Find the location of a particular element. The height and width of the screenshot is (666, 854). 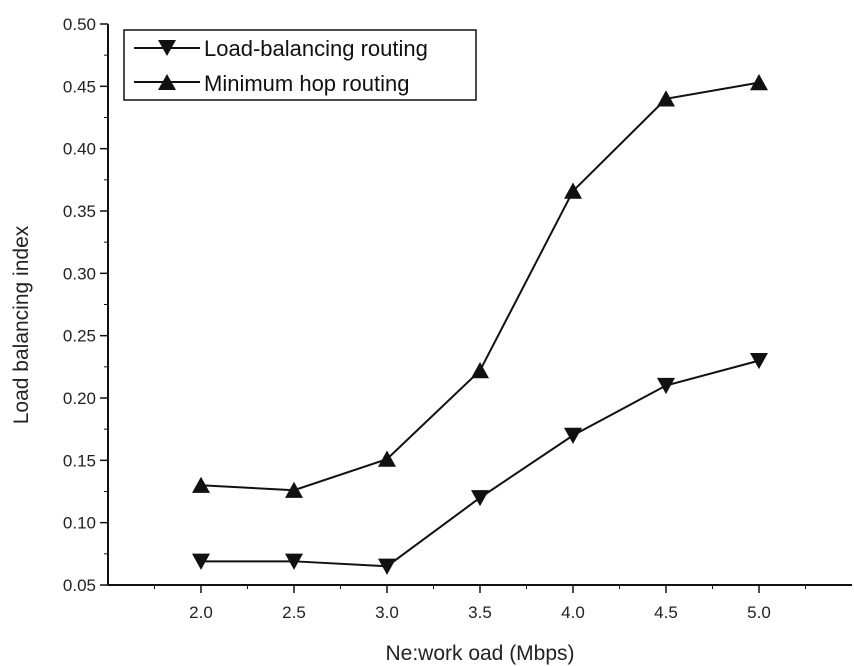

x-tick-label: 2.0 is located at coordinates (201, 612).